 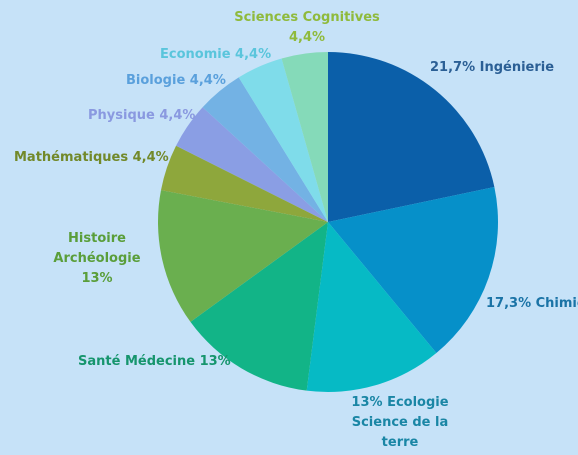 I want to click on slice-sciences-cognitives, so click(x=304, y=137).